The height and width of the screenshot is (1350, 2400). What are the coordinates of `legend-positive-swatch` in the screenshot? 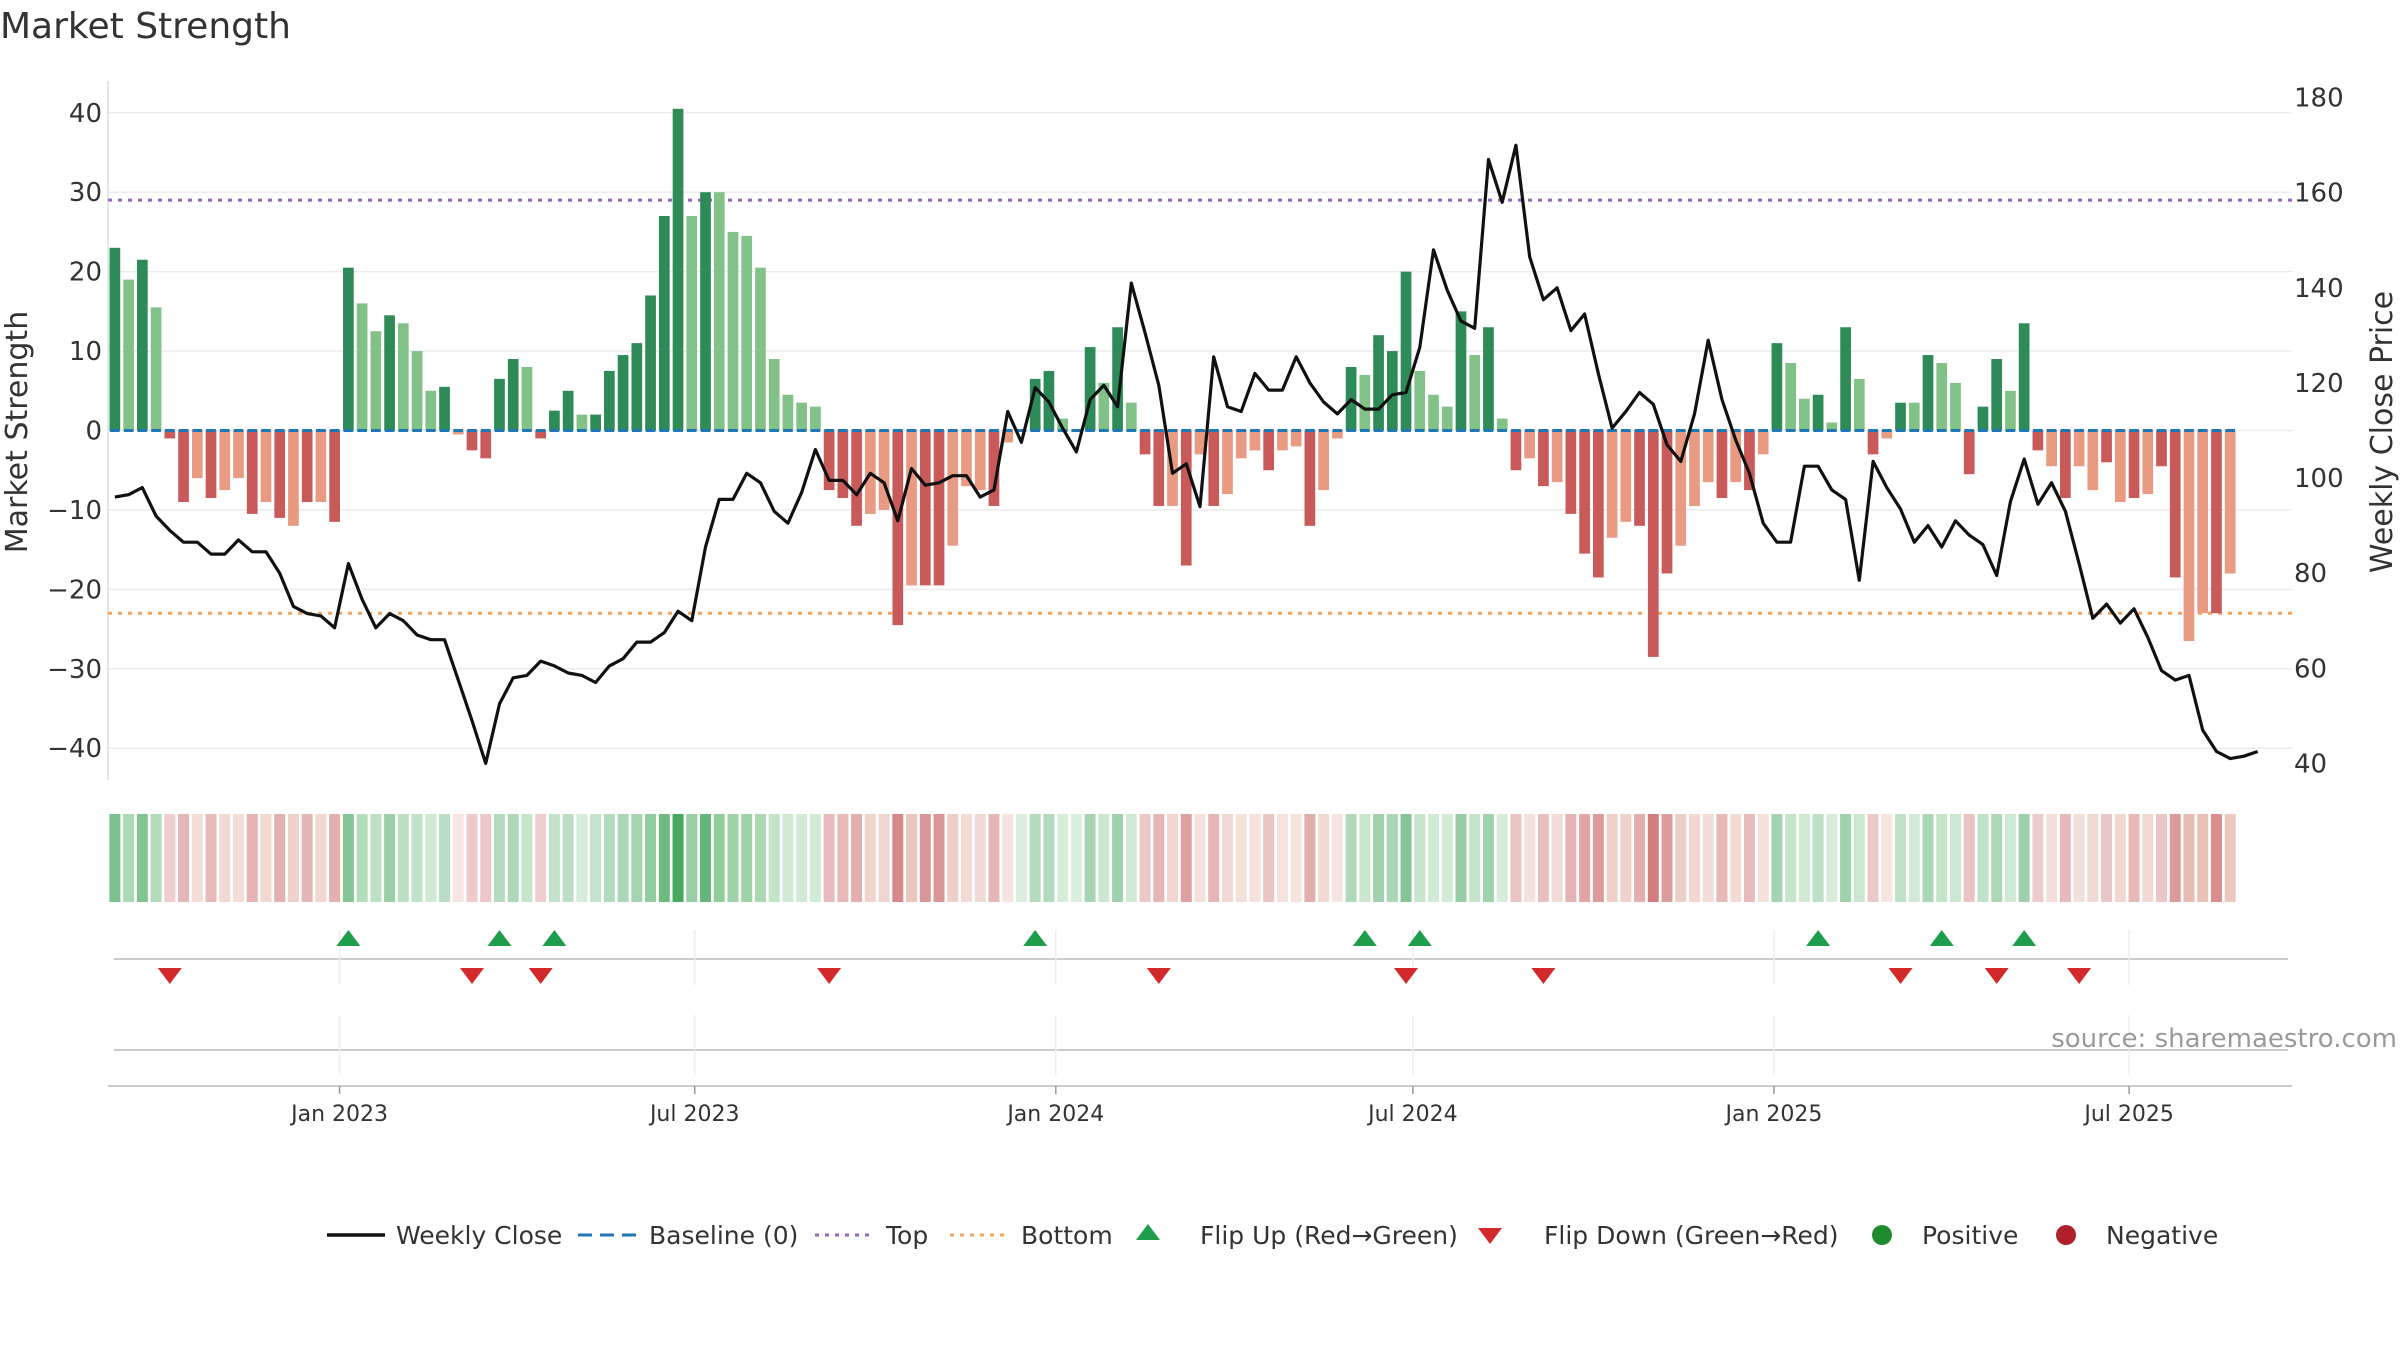 It's located at (1882, 1235).